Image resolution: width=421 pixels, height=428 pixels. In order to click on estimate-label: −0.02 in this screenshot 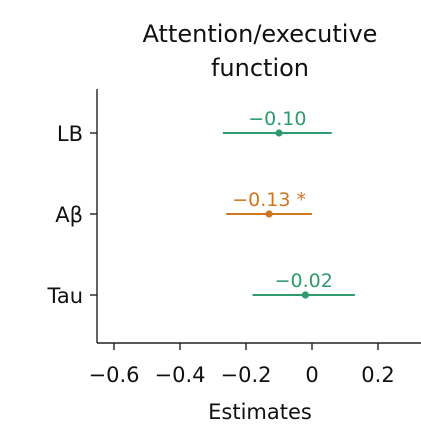, I will do `click(304, 281)`.